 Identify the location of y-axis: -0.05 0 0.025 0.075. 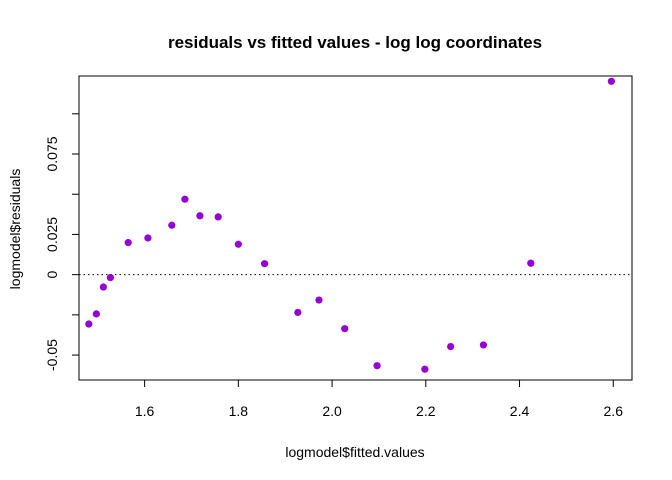
(62, 242).